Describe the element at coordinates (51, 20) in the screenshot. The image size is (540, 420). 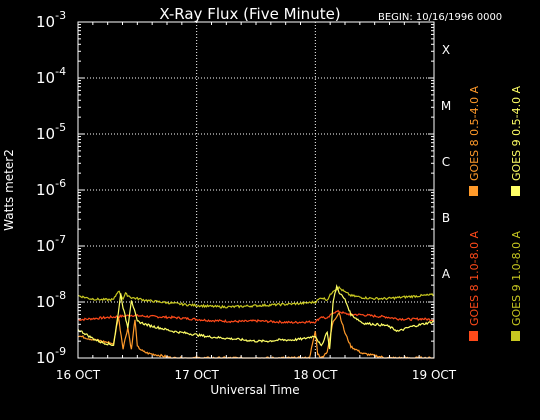
I see `y-tick-label: 10⁻³` at that location.